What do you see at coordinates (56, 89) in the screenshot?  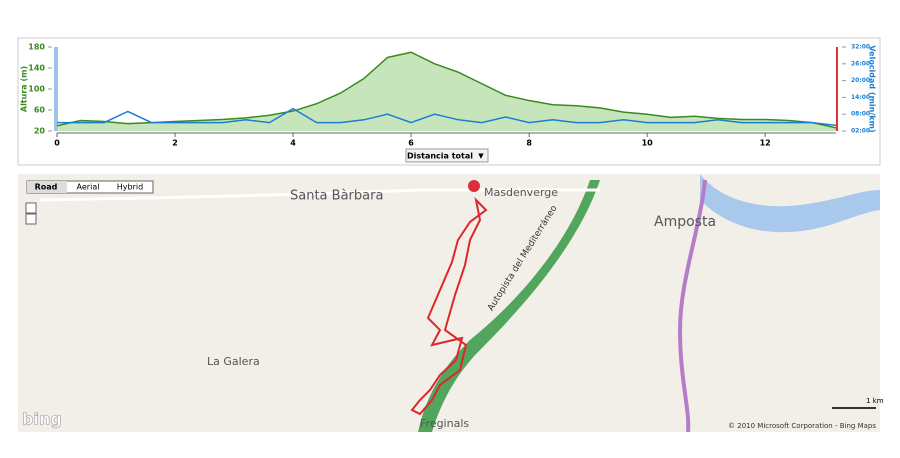 I see `start-marker` at bounding box center [56, 89].